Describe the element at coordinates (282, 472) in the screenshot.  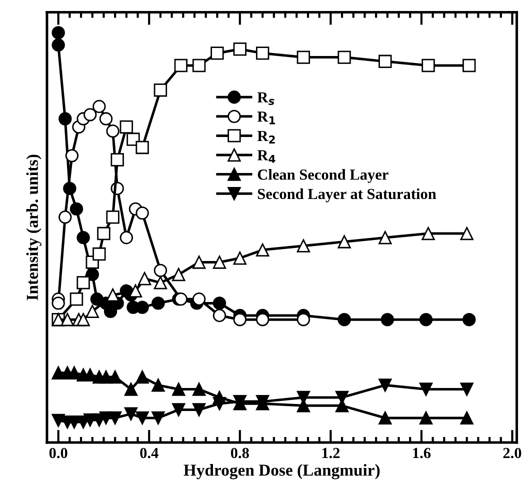
I see `x-axis-title: Hydrogen Dose (Langmuir)` at that location.